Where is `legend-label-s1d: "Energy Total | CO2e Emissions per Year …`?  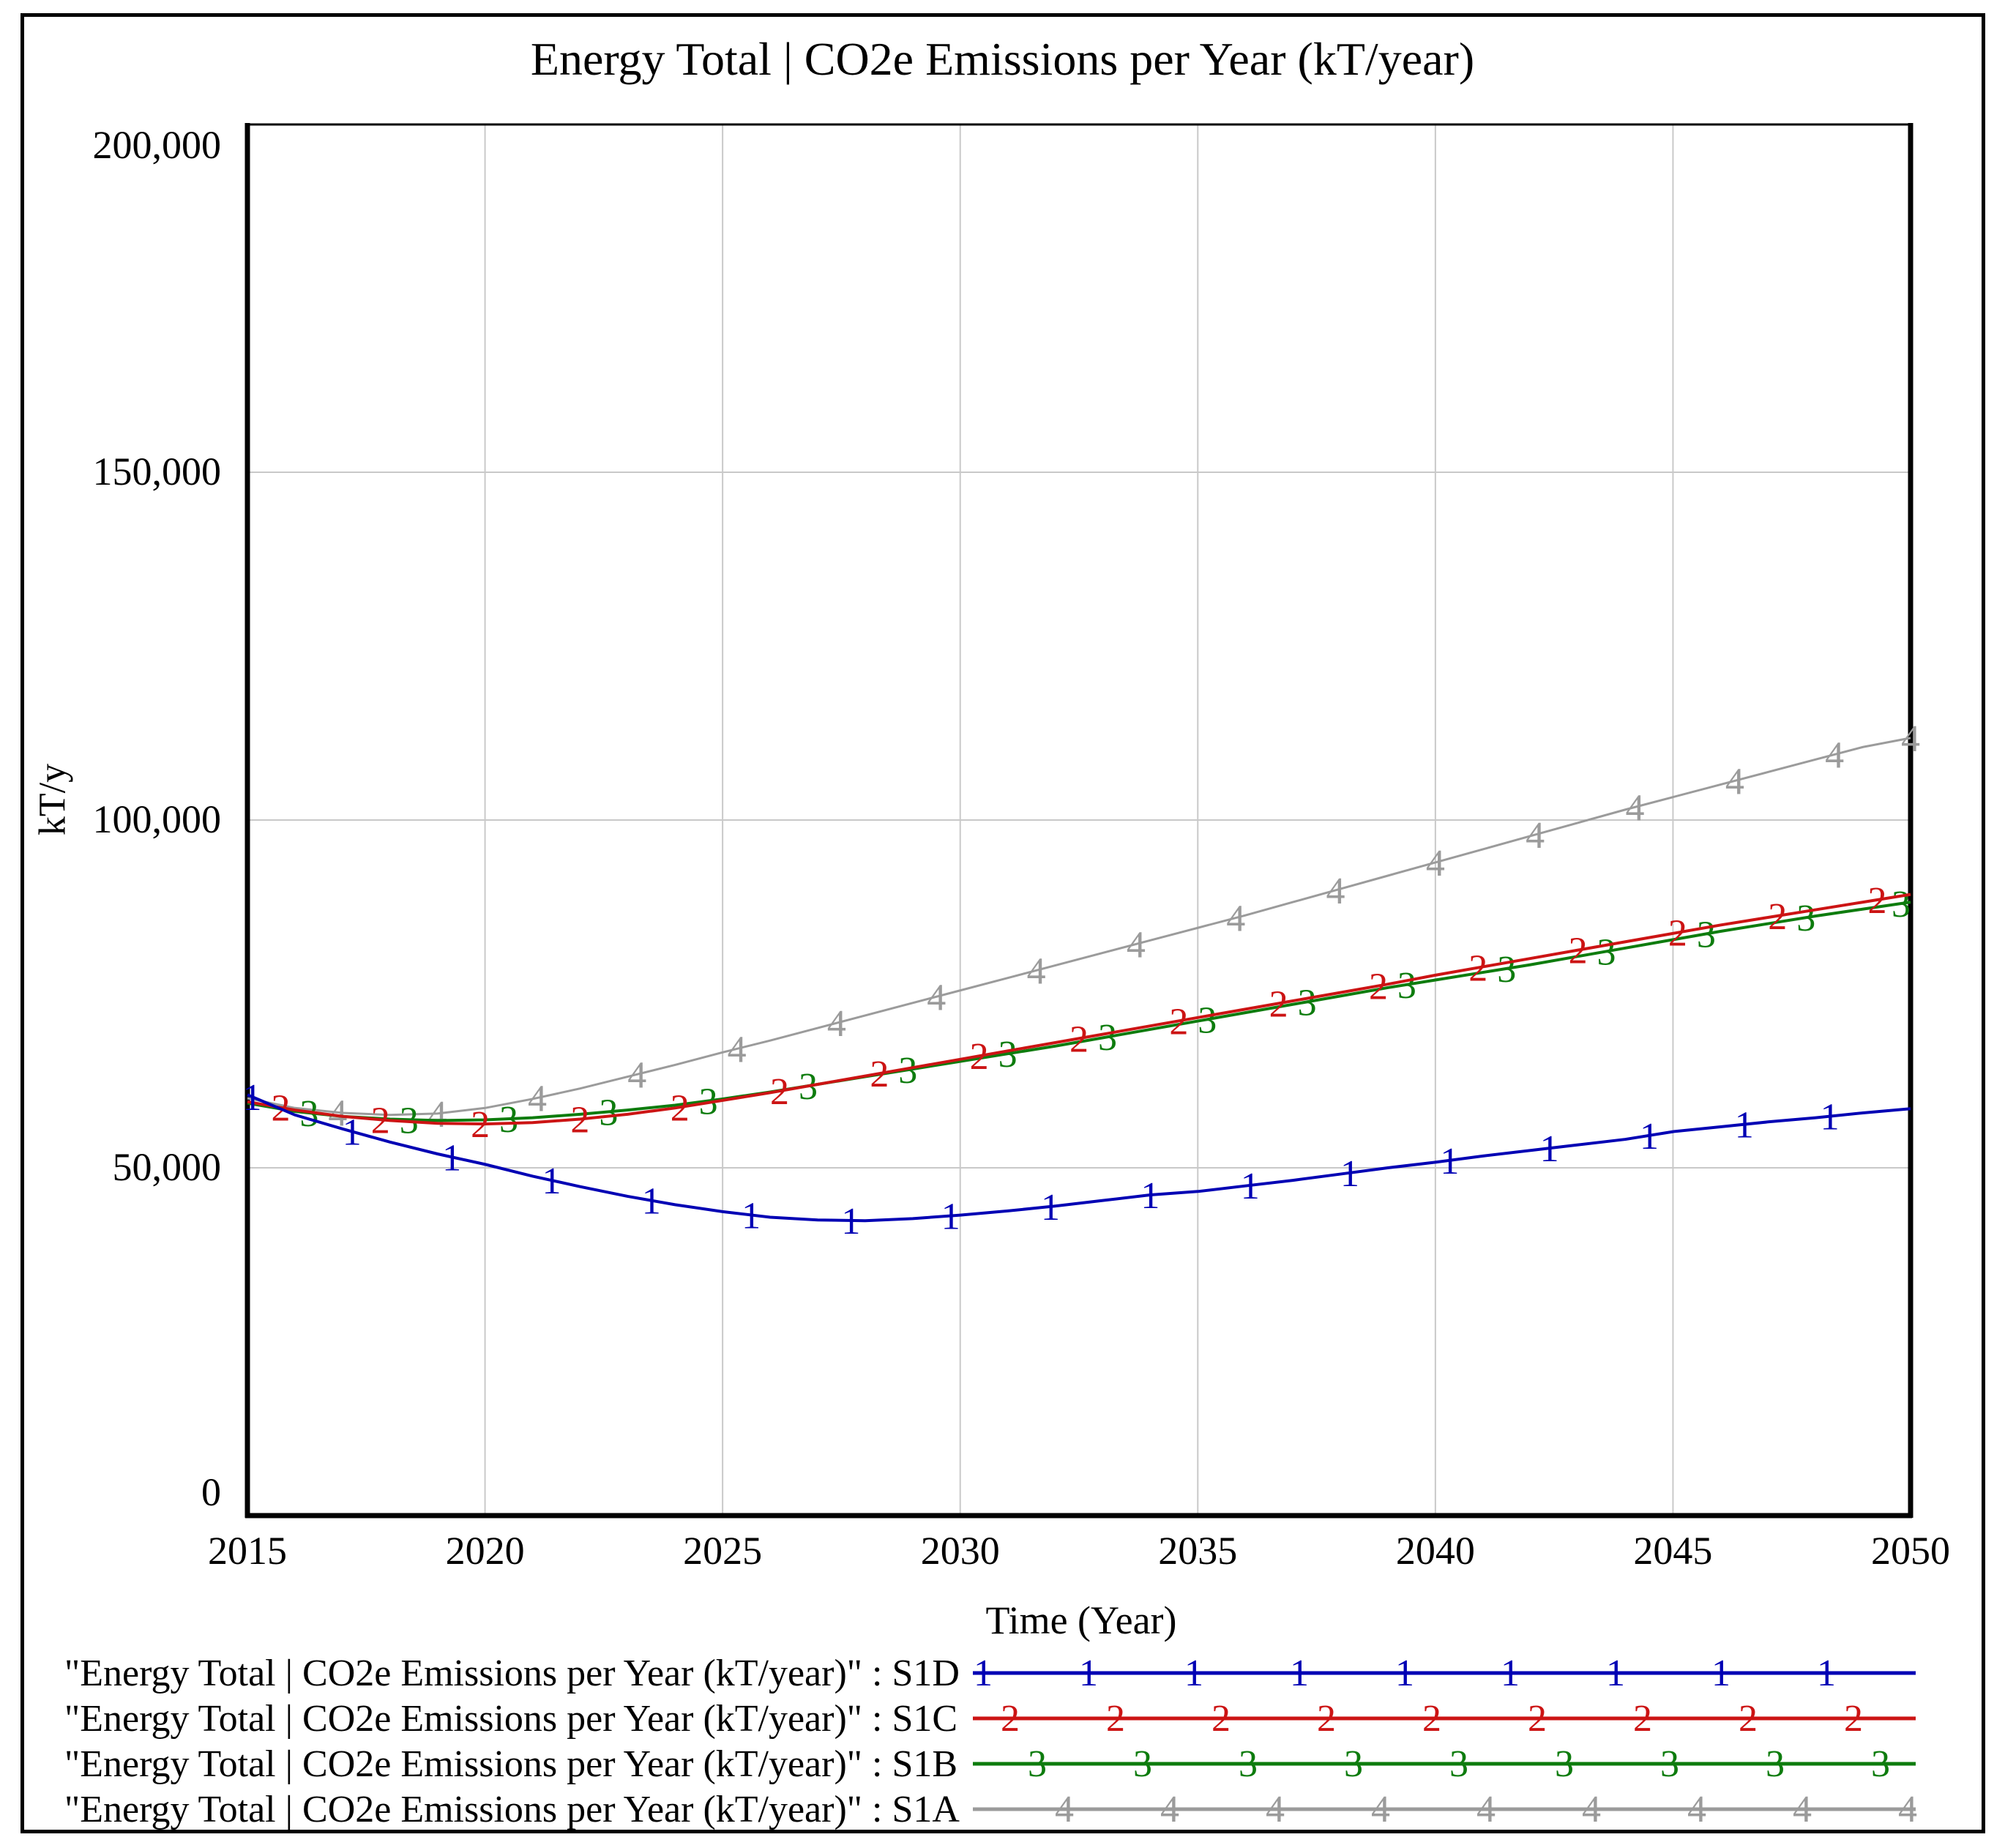 legend-label-s1d: "Energy Total | CO2e Emissions per Year … is located at coordinates (512, 1673).